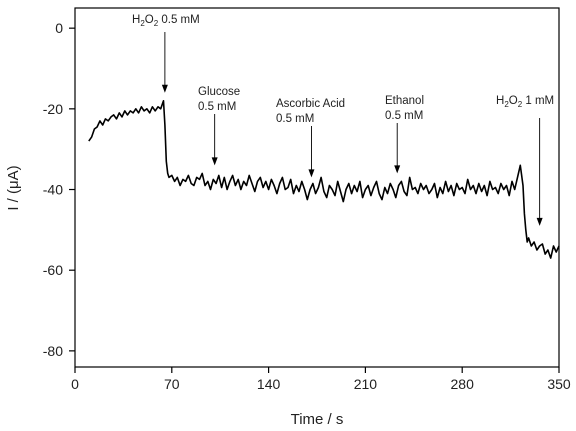 The image size is (576, 431). What do you see at coordinates (269, 384) in the screenshot?
I see `x-tick-label: 140` at bounding box center [269, 384].